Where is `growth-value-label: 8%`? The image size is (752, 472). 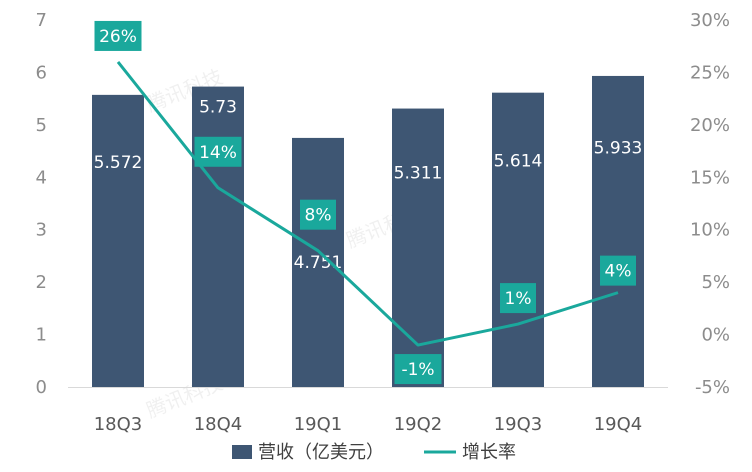 growth-value-label: 8% is located at coordinates (318, 216).